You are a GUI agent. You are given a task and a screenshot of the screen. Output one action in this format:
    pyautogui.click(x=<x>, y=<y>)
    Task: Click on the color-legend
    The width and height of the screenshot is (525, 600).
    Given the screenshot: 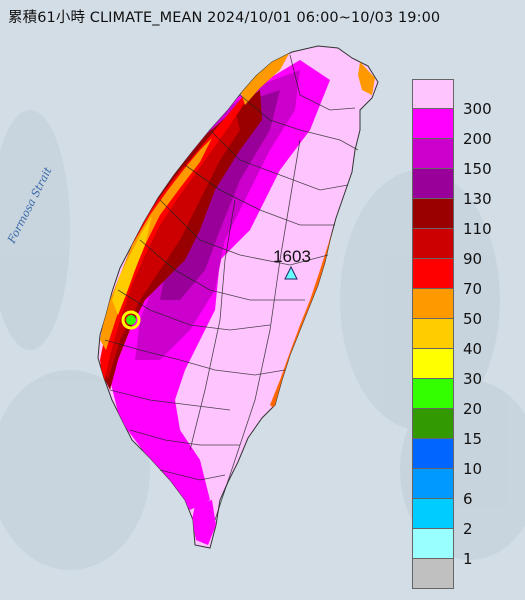 What is the action you would take?
    pyautogui.click(x=433, y=334)
    